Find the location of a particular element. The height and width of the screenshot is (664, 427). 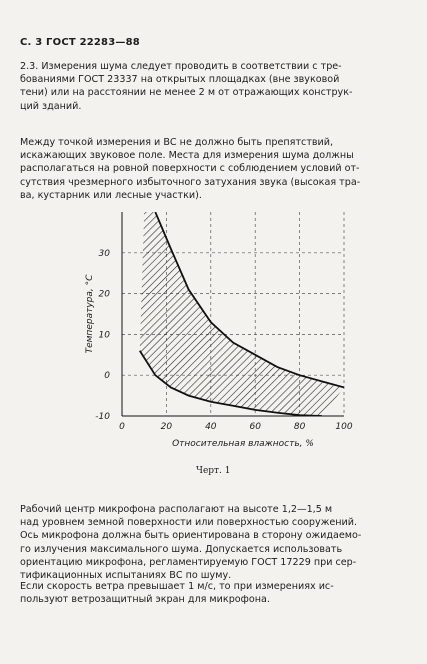

y-tick-label: 10 is located at coordinates (105, 335).